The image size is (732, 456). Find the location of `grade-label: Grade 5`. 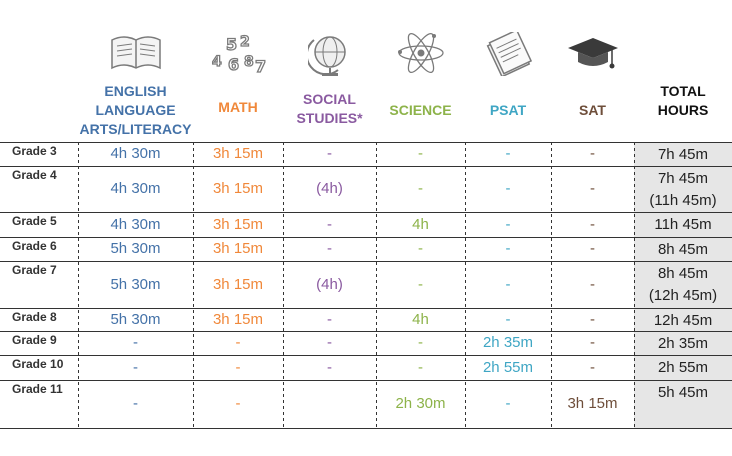

grade-label: Grade 5 is located at coordinates (34, 221).